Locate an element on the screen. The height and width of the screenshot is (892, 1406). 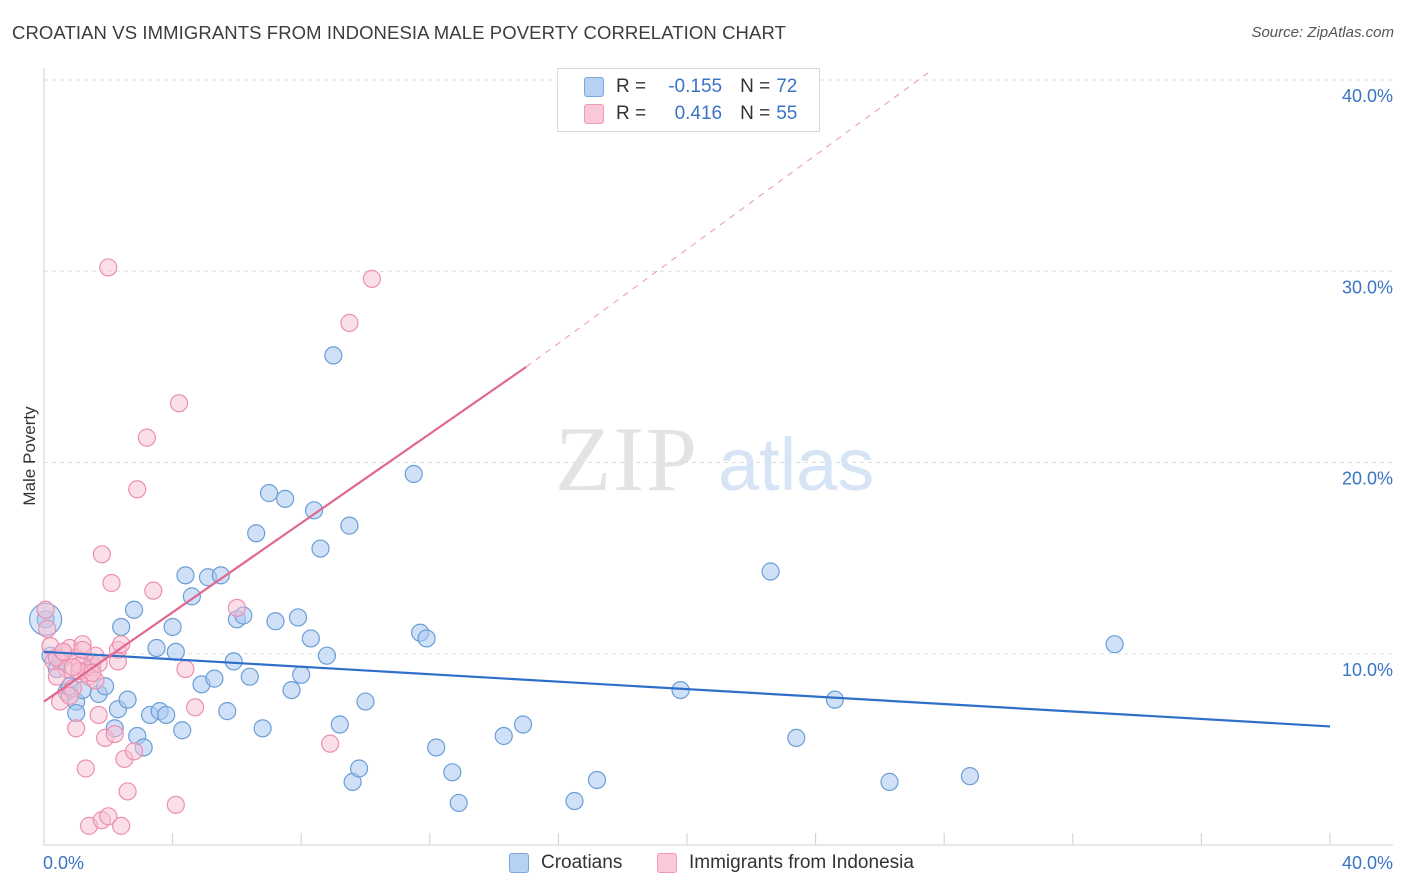
legend-n-value: 72 is located at coordinates (787, 86).